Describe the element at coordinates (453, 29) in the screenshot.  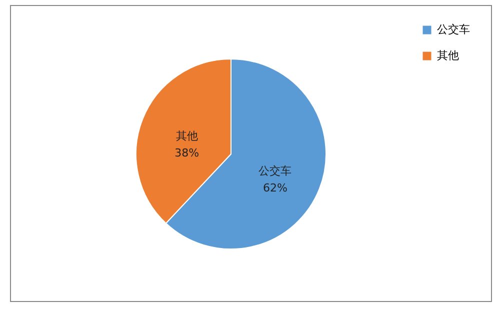
I see `legend-label: 公交车` at that location.